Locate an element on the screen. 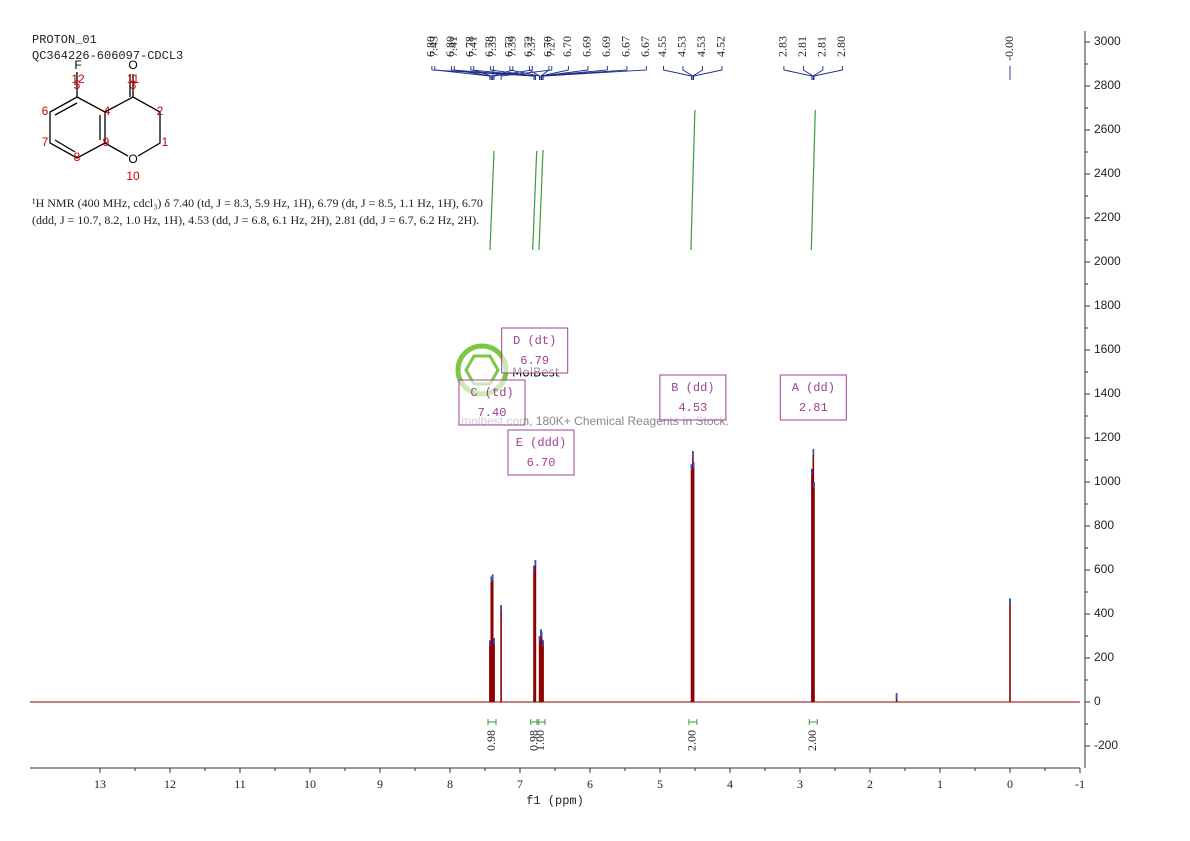 Image resolution: width=1190 pixels, height=841 pixels. x-tick-label: 10 is located at coordinates (310, 784).